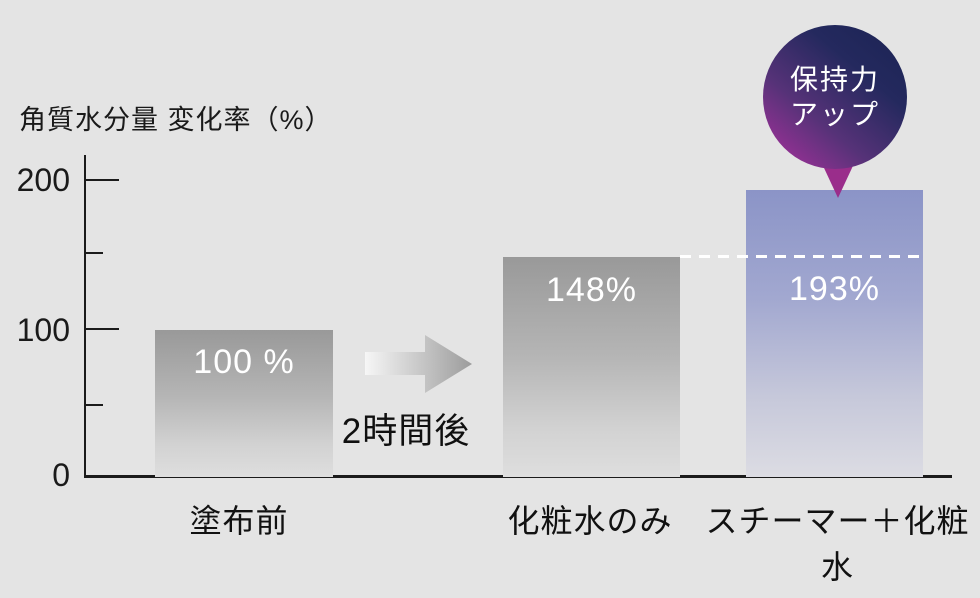 The image size is (980, 598). What do you see at coordinates (244, 403) in the screenshot?
I see `bar-before-application: 100 %` at bounding box center [244, 403].